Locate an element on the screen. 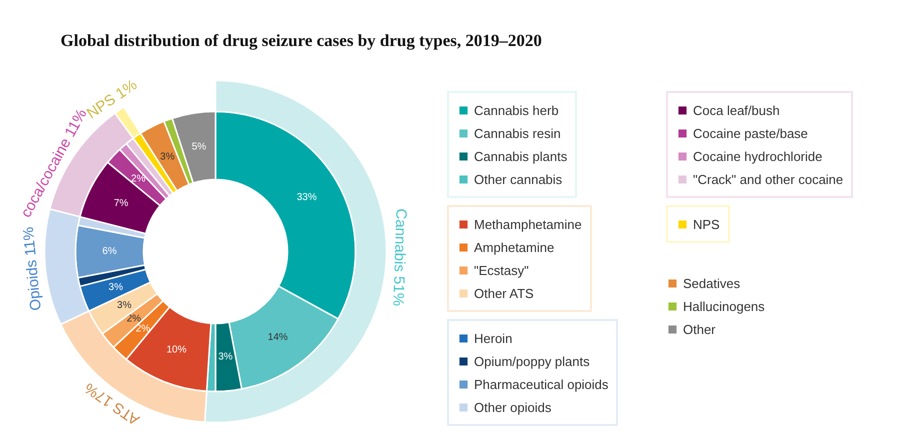 This screenshot has height=443, width=904. legend-label: Cannabis plants is located at coordinates (521, 156).